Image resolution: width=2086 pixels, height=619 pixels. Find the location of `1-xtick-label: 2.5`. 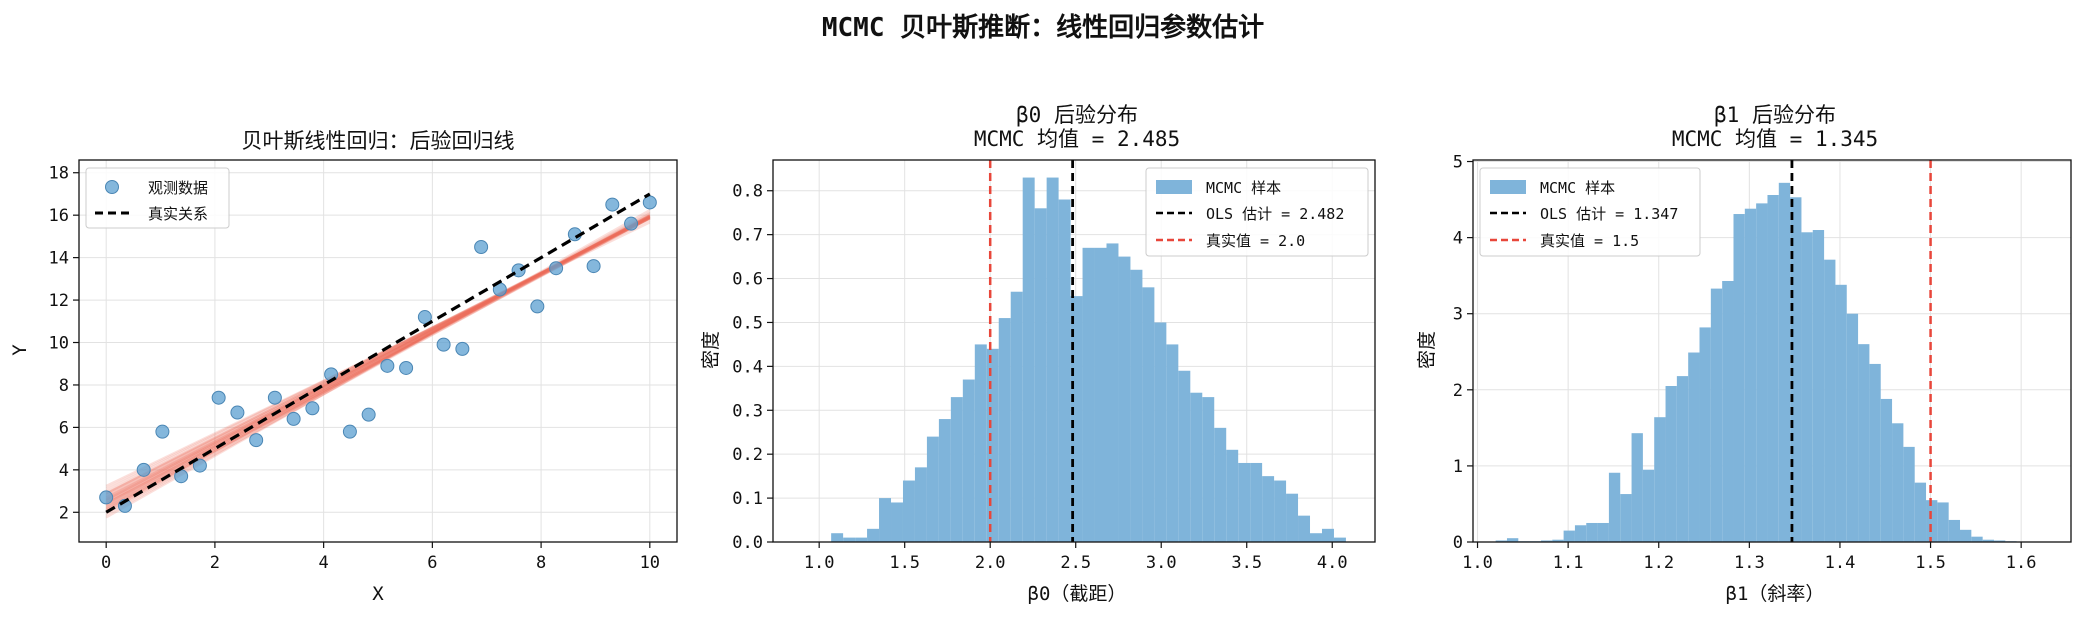

1-xtick-label: 2.5 is located at coordinates (1075, 563).